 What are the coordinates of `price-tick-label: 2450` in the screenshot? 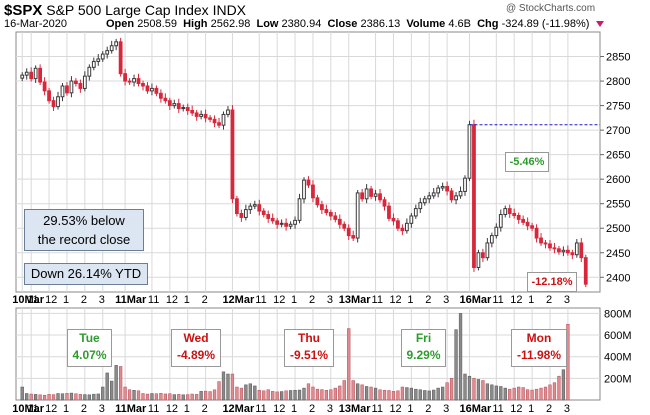 It's located at (618, 254).